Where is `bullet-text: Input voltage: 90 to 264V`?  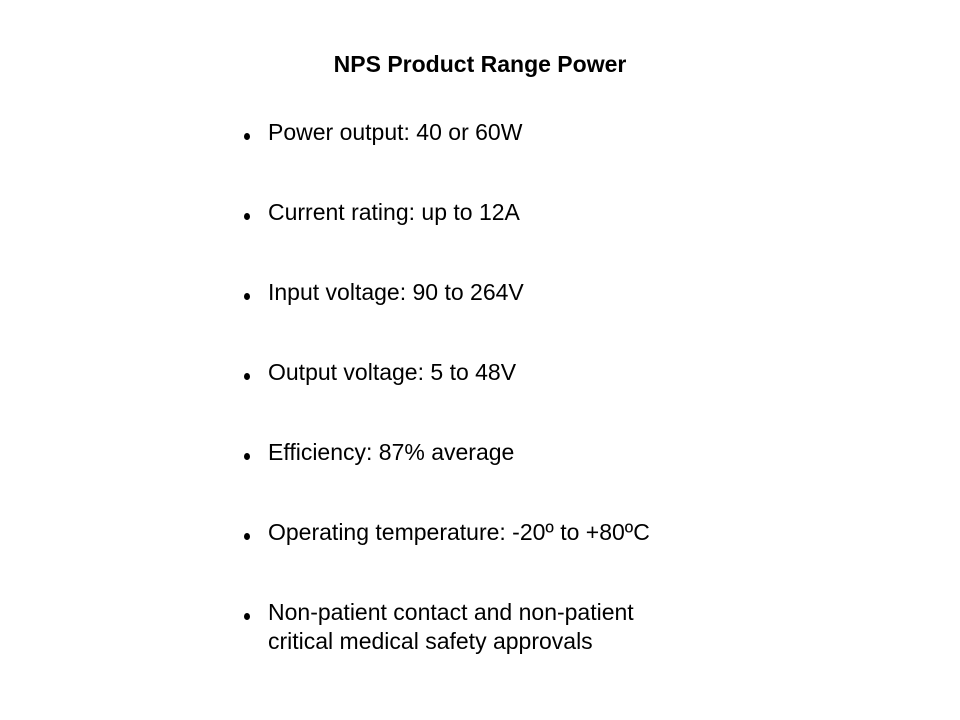 bullet-text: Input voltage: 90 to 264V is located at coordinates (396, 292).